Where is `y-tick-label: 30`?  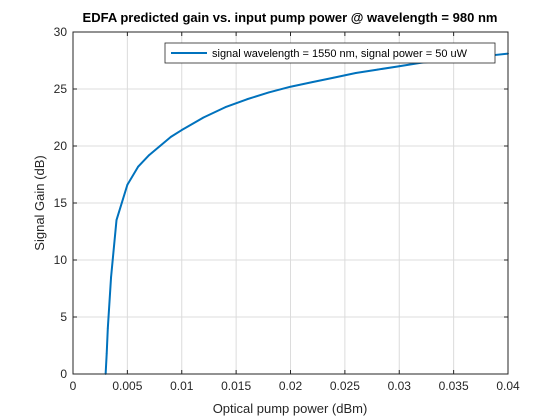 y-tick-label: 30 is located at coordinates (61, 32).